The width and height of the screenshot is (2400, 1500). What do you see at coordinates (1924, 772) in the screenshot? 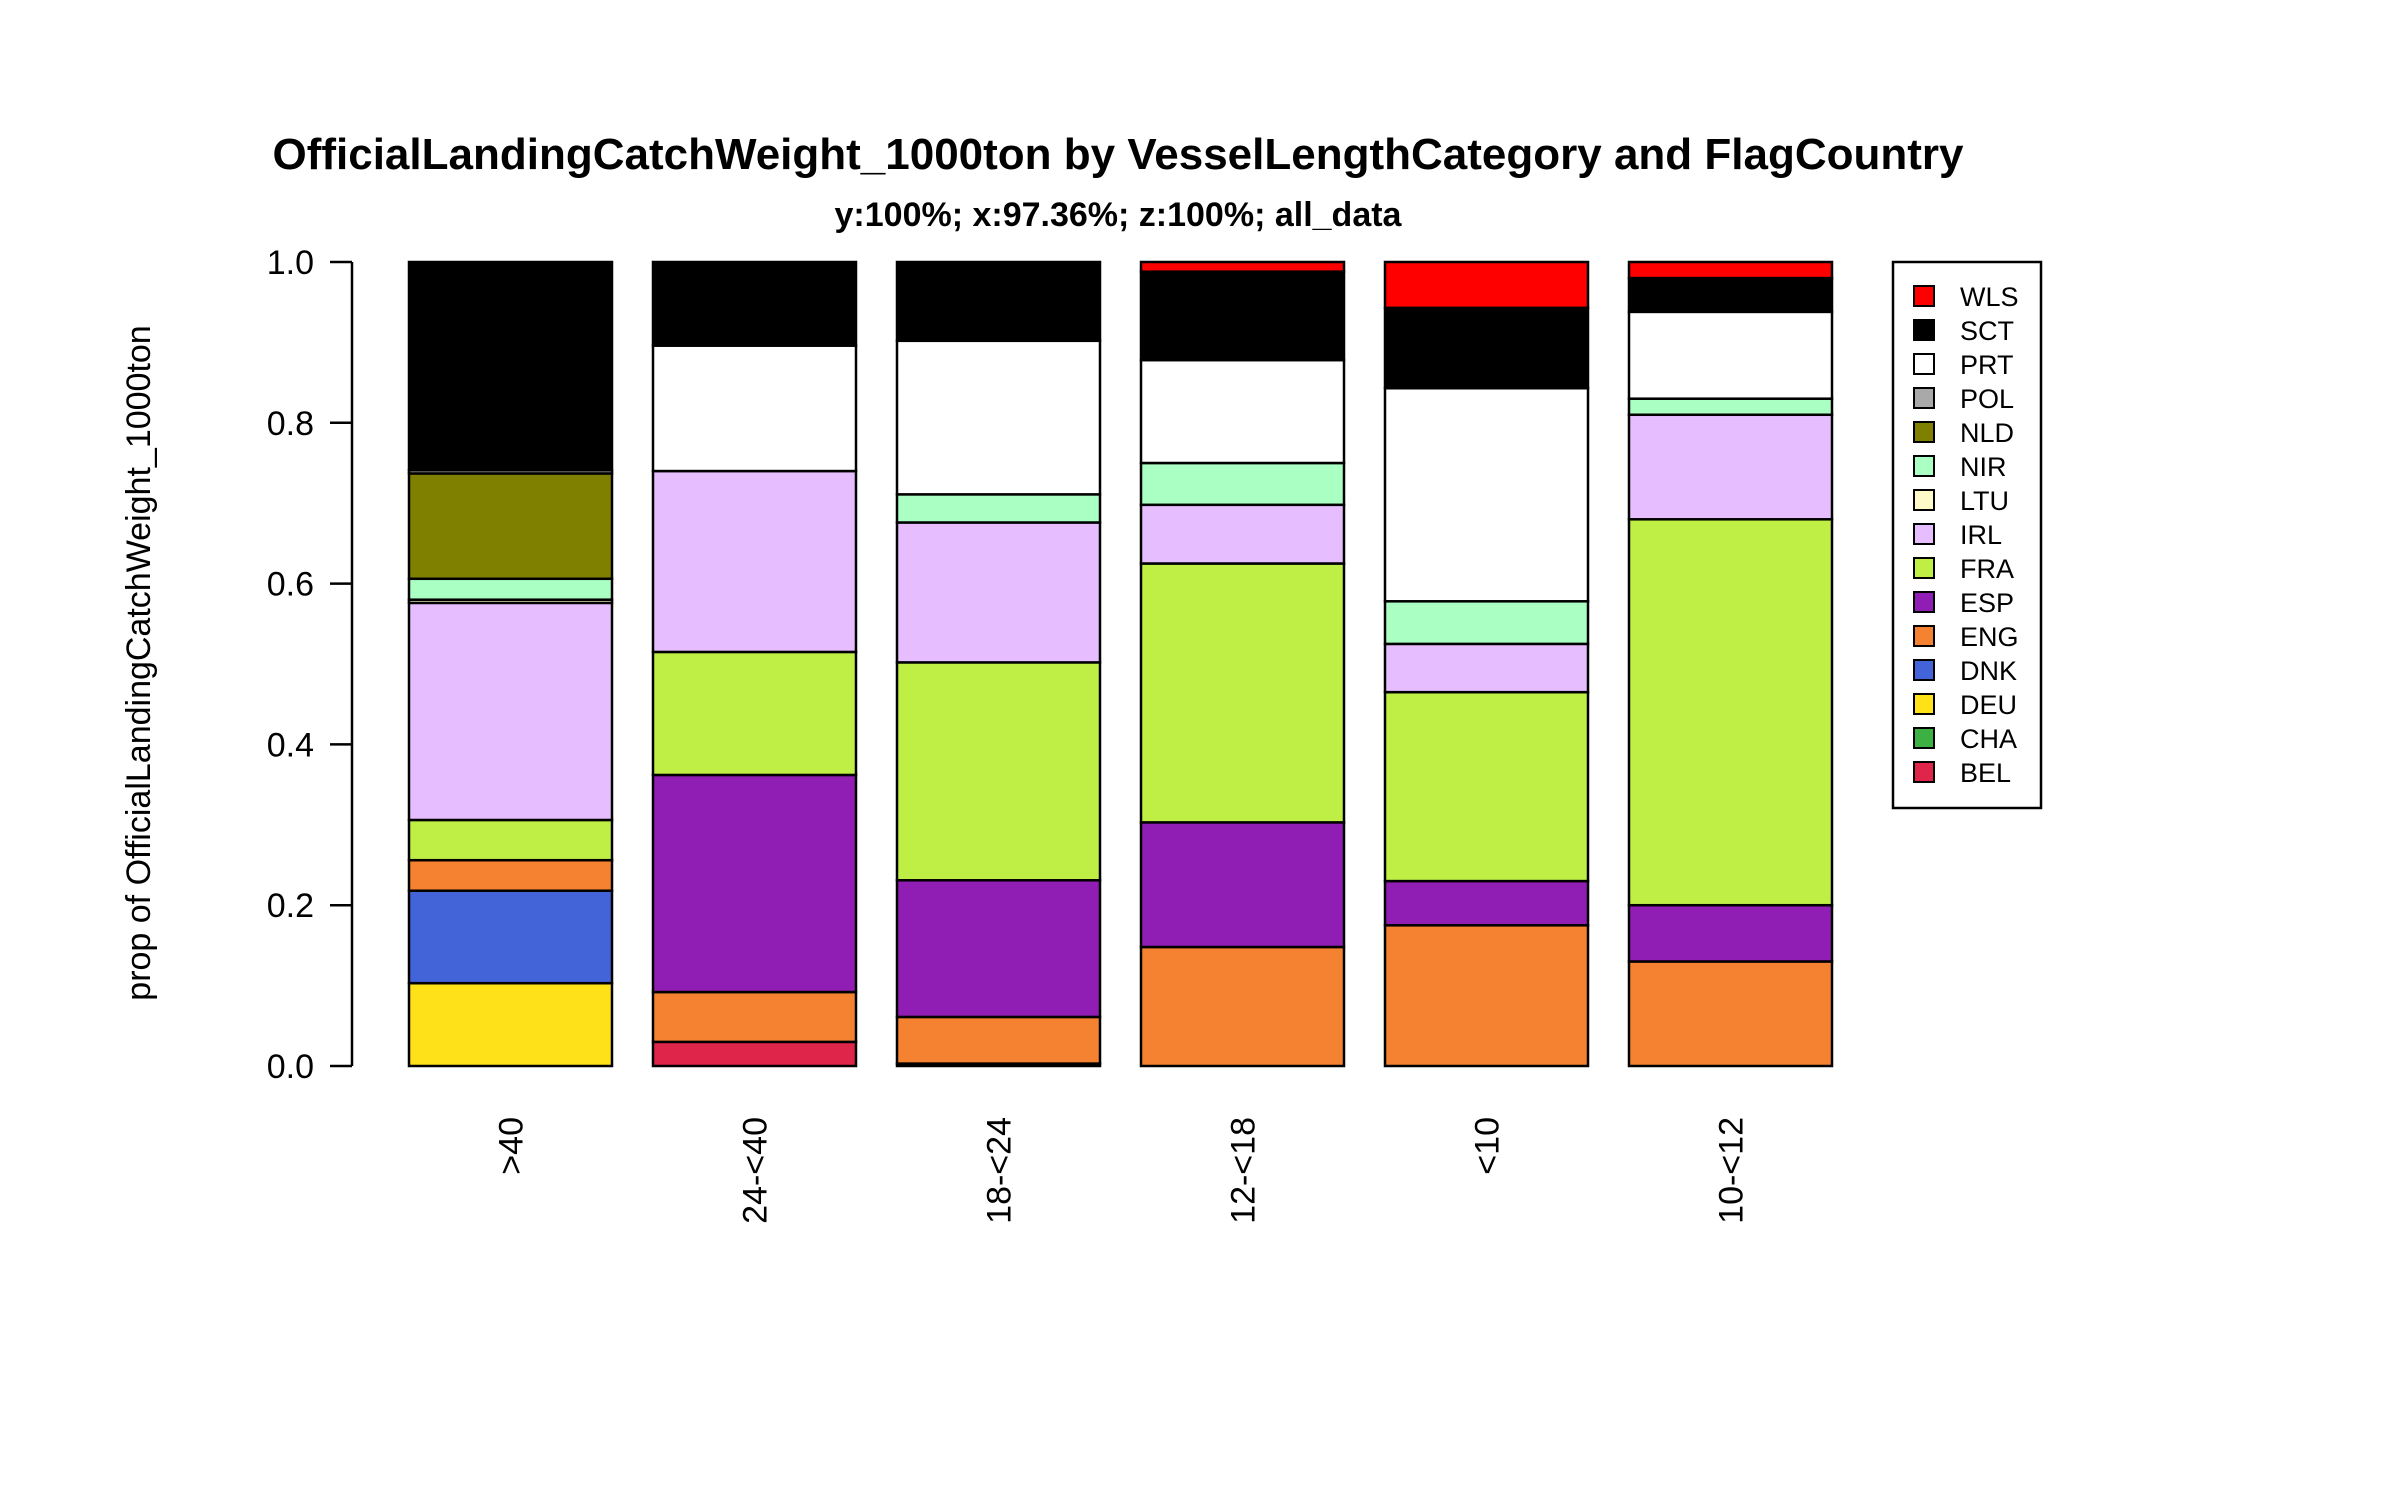
I see `legend-swatch-bel` at bounding box center [1924, 772].